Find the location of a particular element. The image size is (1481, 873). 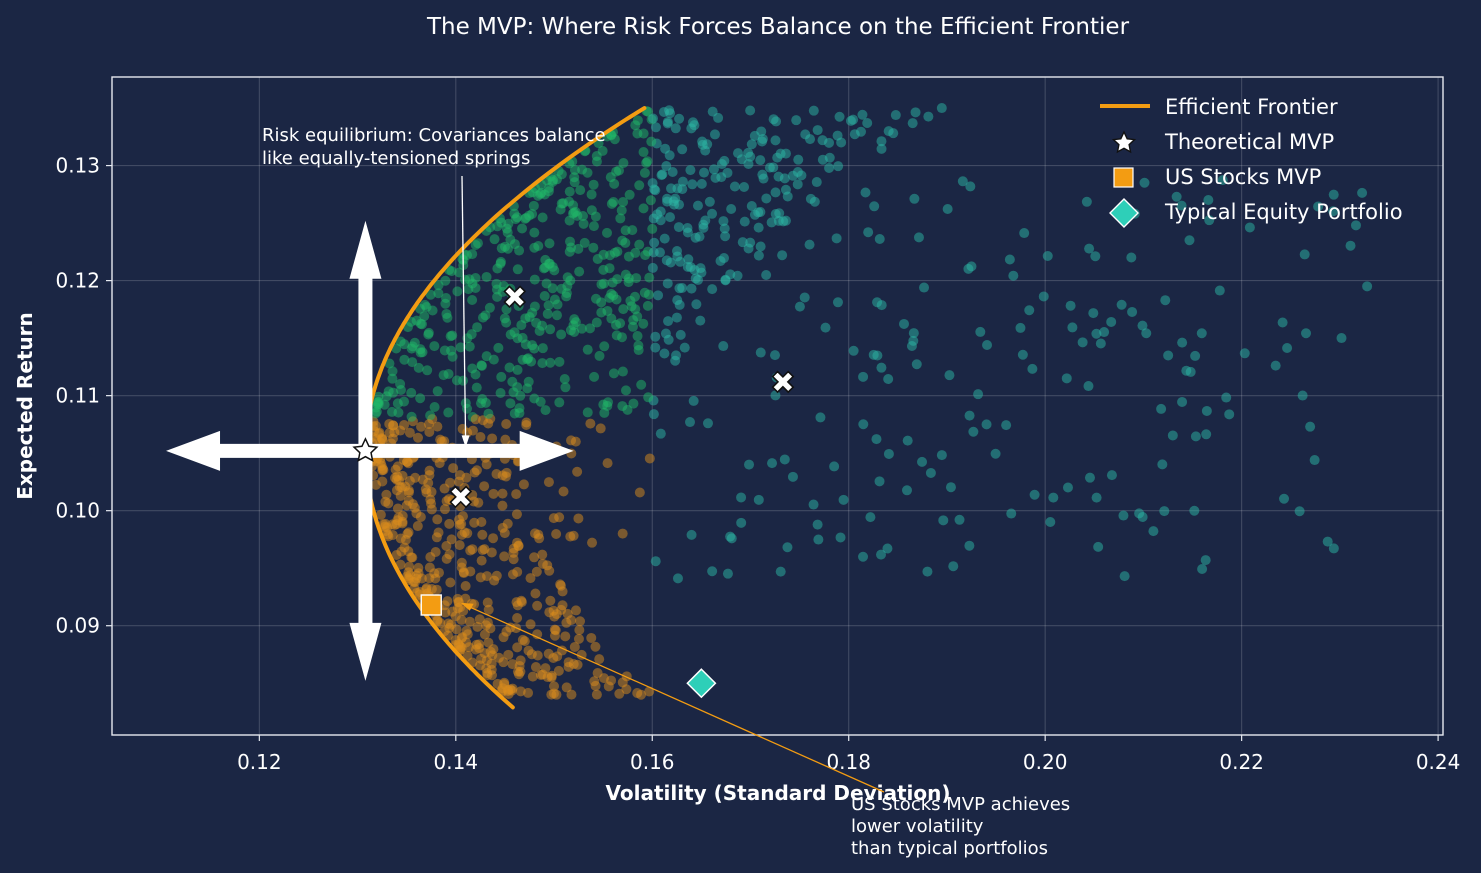

legend-star-icon is located at coordinates (1124, 142).